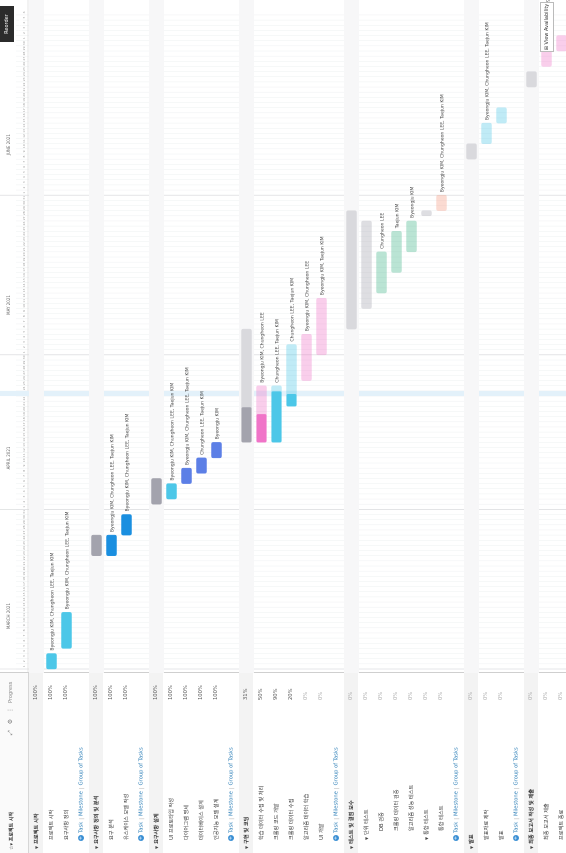 The image size is (566, 853). I want to click on group-row: ▼테스트 및 결점 보수 0%, so click(351, 763).